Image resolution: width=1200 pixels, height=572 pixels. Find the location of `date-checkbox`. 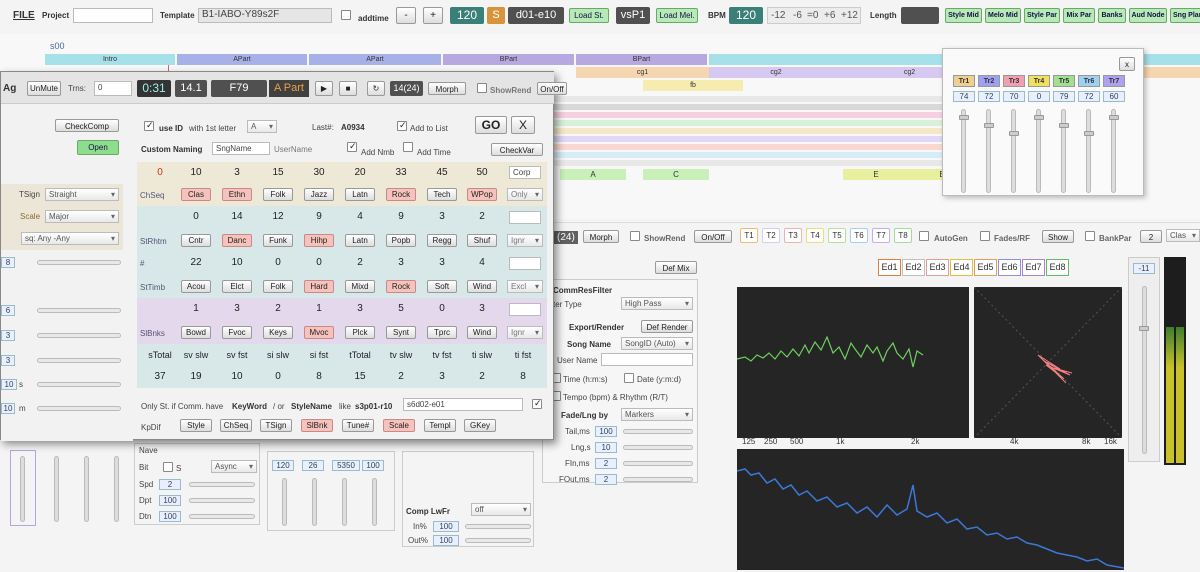

date-checkbox is located at coordinates (629, 378).